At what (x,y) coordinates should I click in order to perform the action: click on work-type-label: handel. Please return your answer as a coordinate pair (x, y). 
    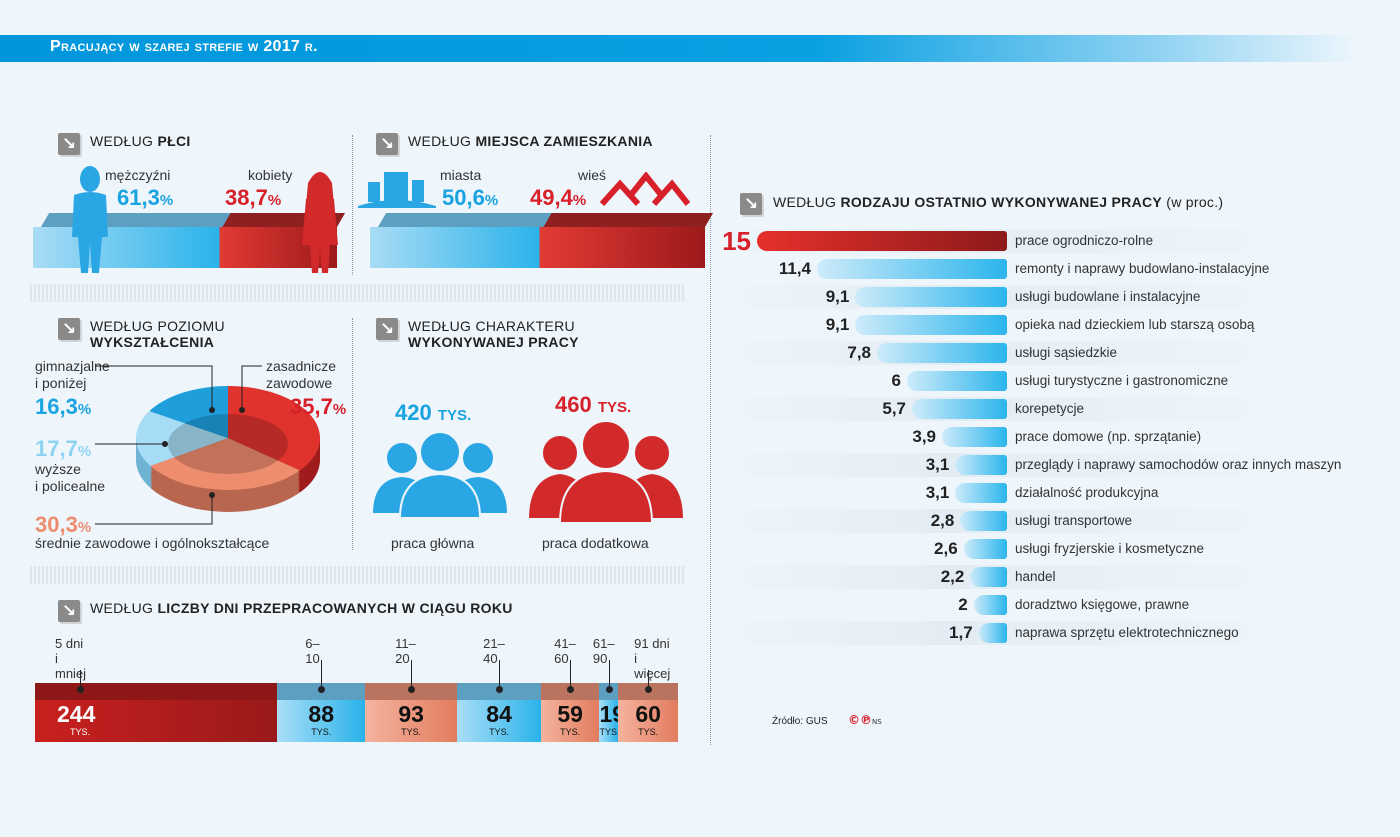
    Looking at the image, I should click on (1035, 576).